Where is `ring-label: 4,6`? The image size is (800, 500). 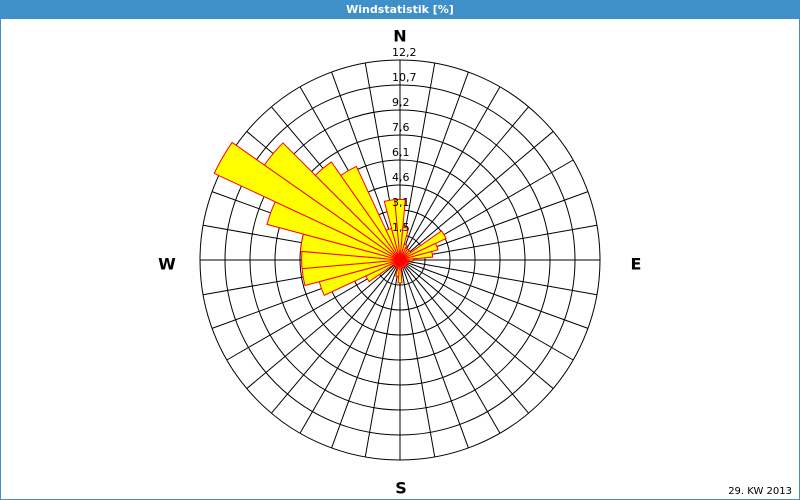 ring-label: 4,6 is located at coordinates (401, 177).